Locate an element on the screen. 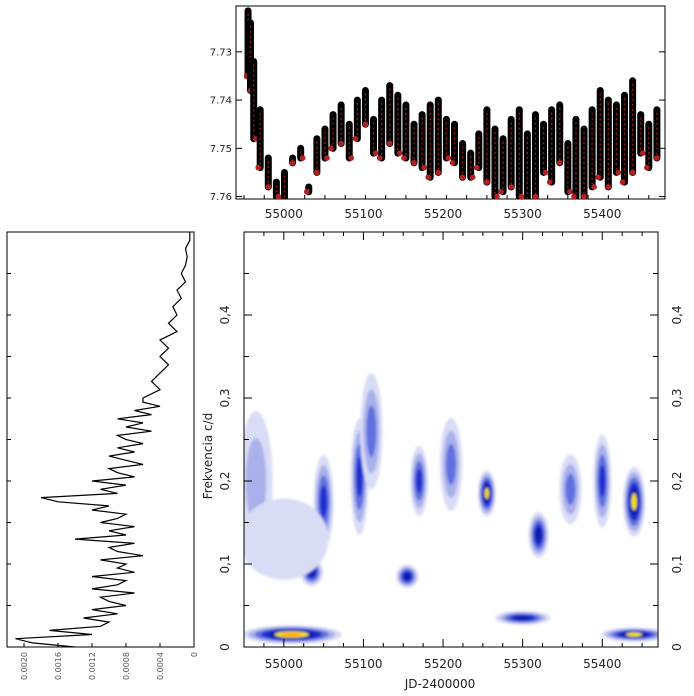 This screenshot has height=696, width=694. wavelet-y-tick-label-right: 0,3 is located at coordinates (677, 397).